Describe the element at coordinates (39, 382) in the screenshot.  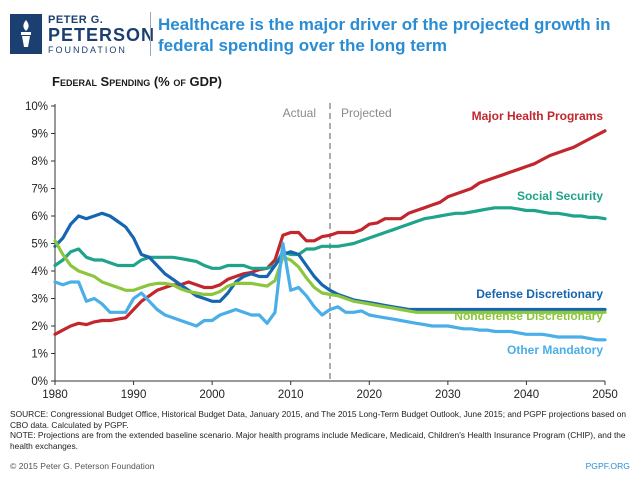
I see `y-tick-label: 0%` at that location.